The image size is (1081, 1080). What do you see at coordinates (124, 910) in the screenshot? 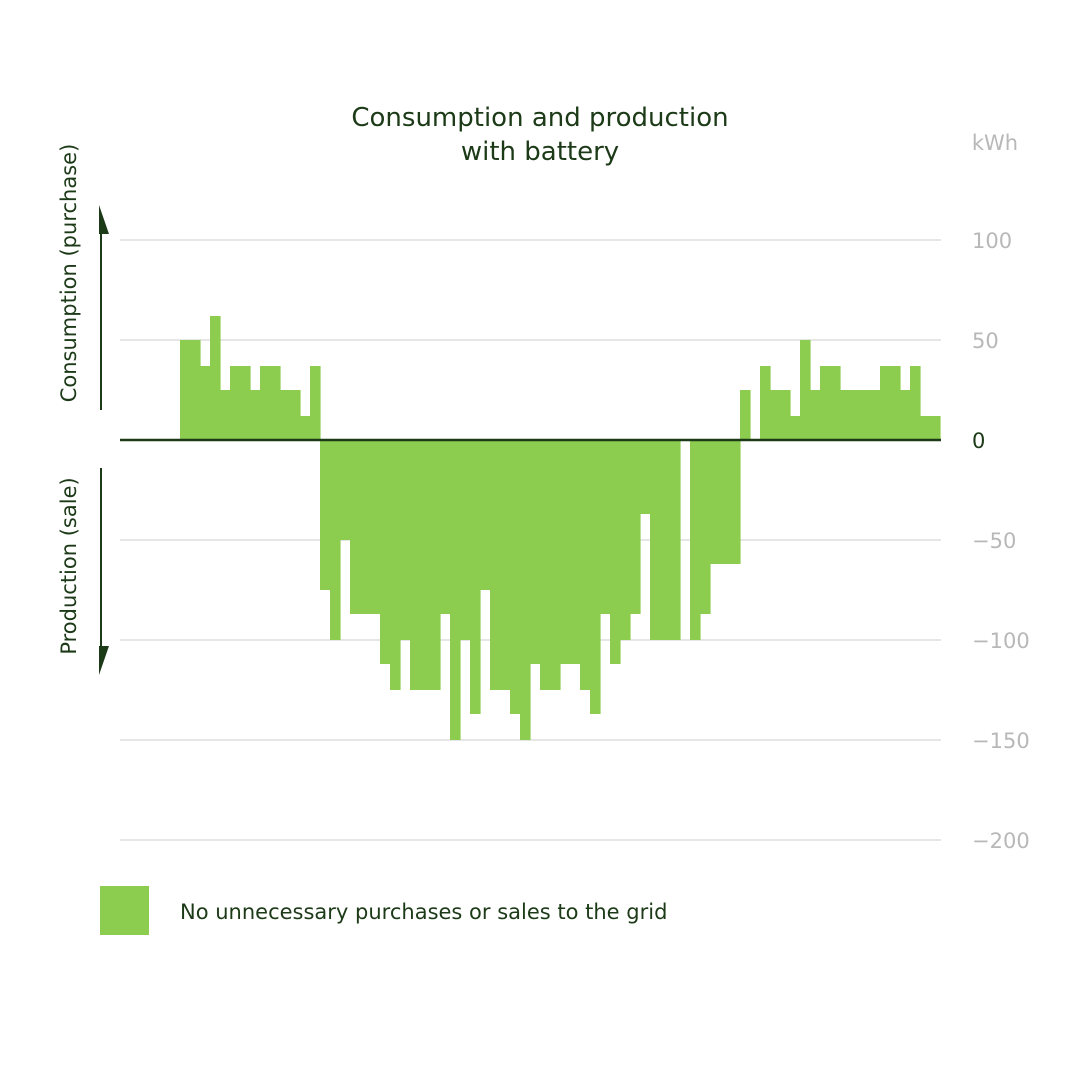
I see `legend-swatch` at bounding box center [124, 910].